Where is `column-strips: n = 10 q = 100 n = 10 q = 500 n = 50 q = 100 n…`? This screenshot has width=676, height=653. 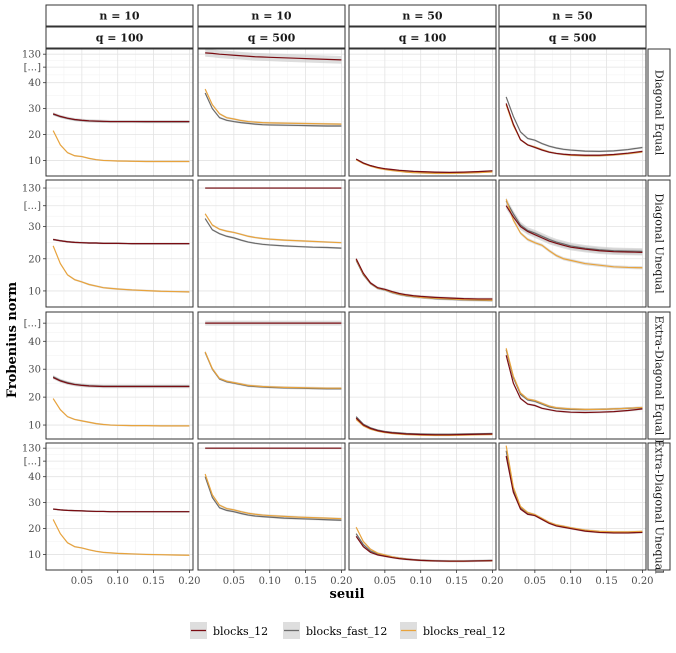
column-strips: n = 10 q = 100 n = 10 q = 500 n = 50 q = 100 n… is located at coordinates (346, 26).